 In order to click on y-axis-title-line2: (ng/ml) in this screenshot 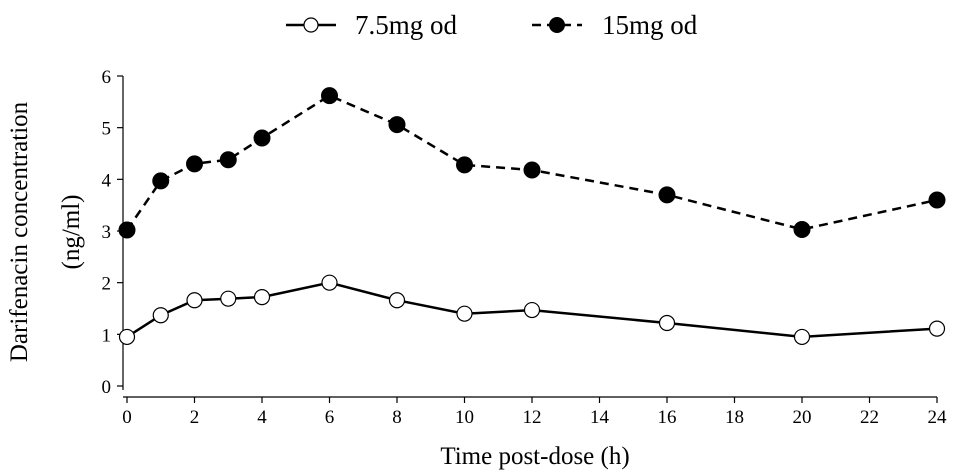, I will do `click(71, 232)`.